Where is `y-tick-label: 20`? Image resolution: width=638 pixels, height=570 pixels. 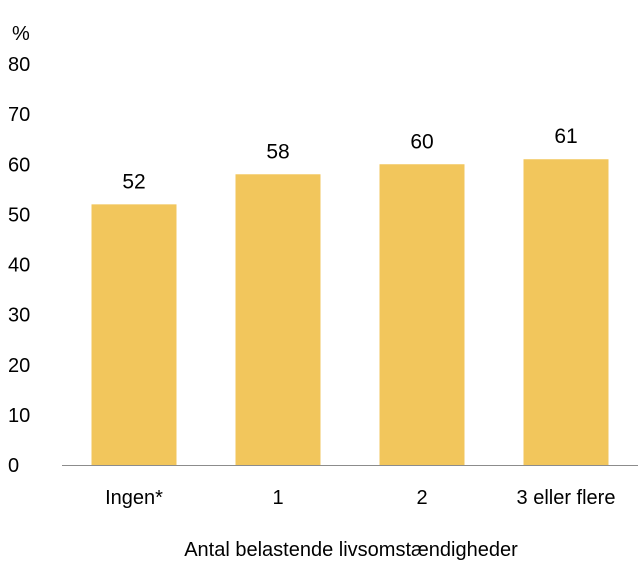
y-tick-label: 20 is located at coordinates (19, 366).